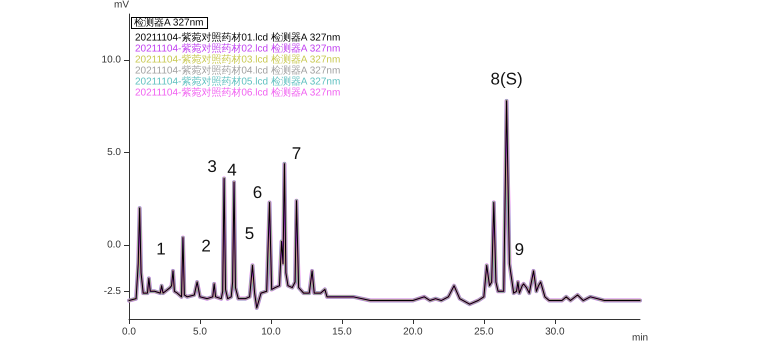 This screenshot has height=343, width=757. What do you see at coordinates (249, 233) in the screenshot?
I see `annotation: 5` at bounding box center [249, 233].